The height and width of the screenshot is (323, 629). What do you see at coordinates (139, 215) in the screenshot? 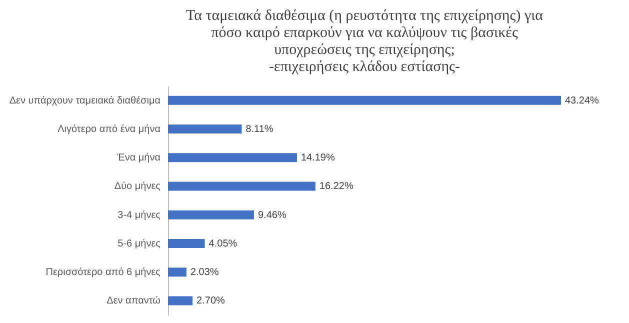
I see `y-tick-label: 3-4 μήνες` at bounding box center [139, 215].